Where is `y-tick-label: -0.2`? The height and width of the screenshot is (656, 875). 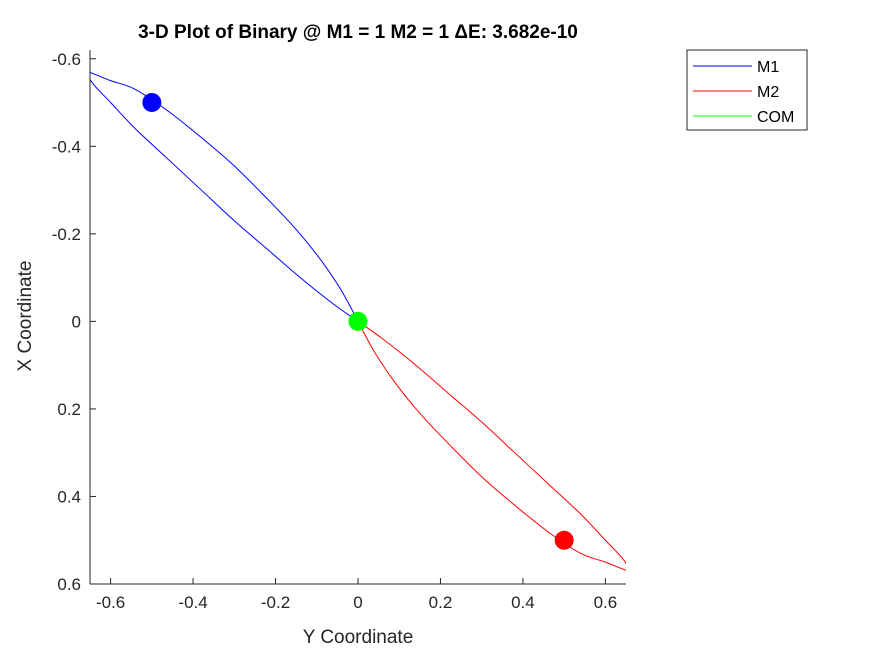 y-tick-label: -0.2 is located at coordinates (66, 234).